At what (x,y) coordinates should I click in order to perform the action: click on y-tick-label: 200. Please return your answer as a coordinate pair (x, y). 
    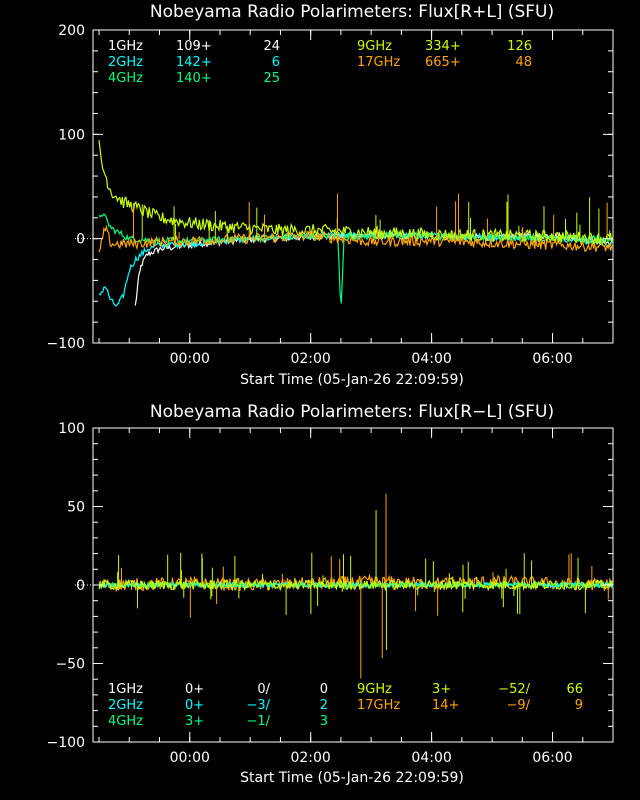
    Looking at the image, I should click on (71, 31).